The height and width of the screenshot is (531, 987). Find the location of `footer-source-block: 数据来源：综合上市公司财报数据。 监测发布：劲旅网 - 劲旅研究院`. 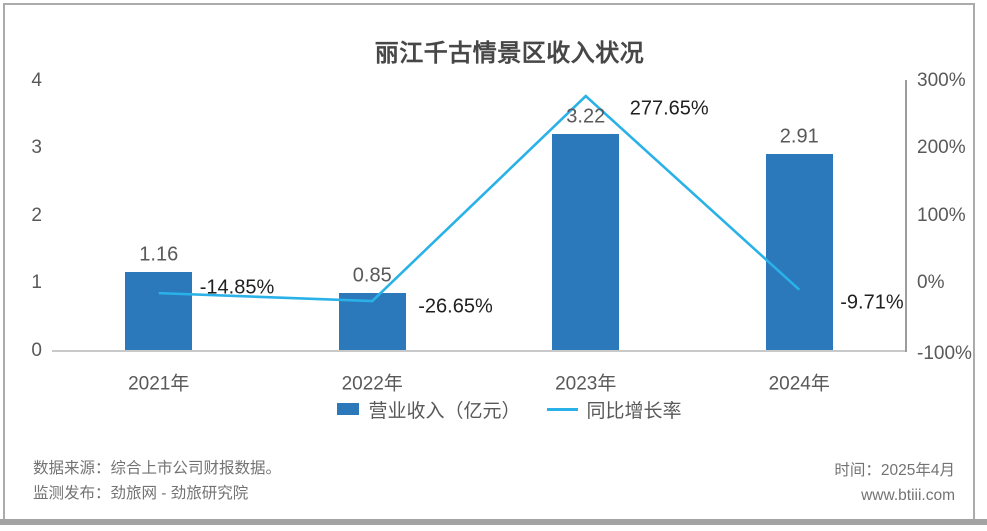

footer-source-block: 数据来源：综合上市公司财报数据。 监测发布：劲旅网 - 劲旅研究院 is located at coordinates (157, 481).